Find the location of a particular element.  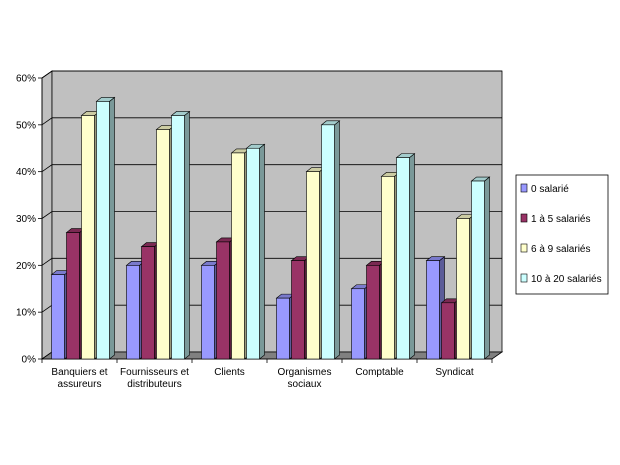

legend-label: 10 à 20 salariés is located at coordinates (566, 279).